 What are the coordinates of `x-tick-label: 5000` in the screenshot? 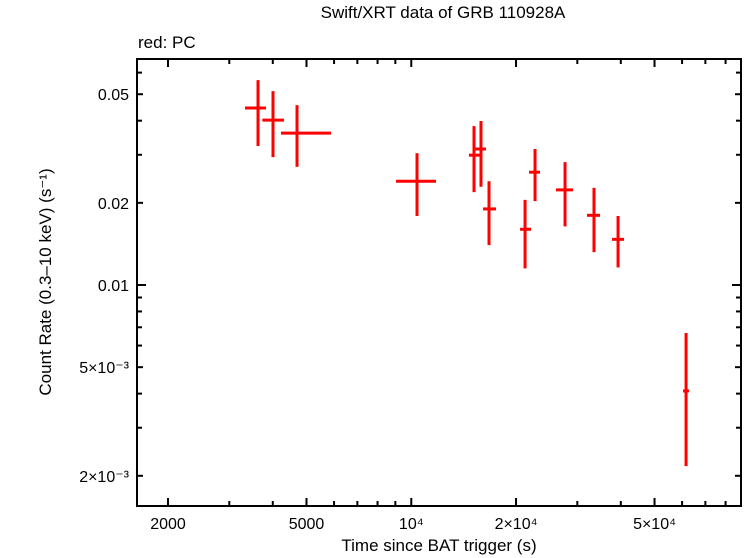 It's located at (307, 524).